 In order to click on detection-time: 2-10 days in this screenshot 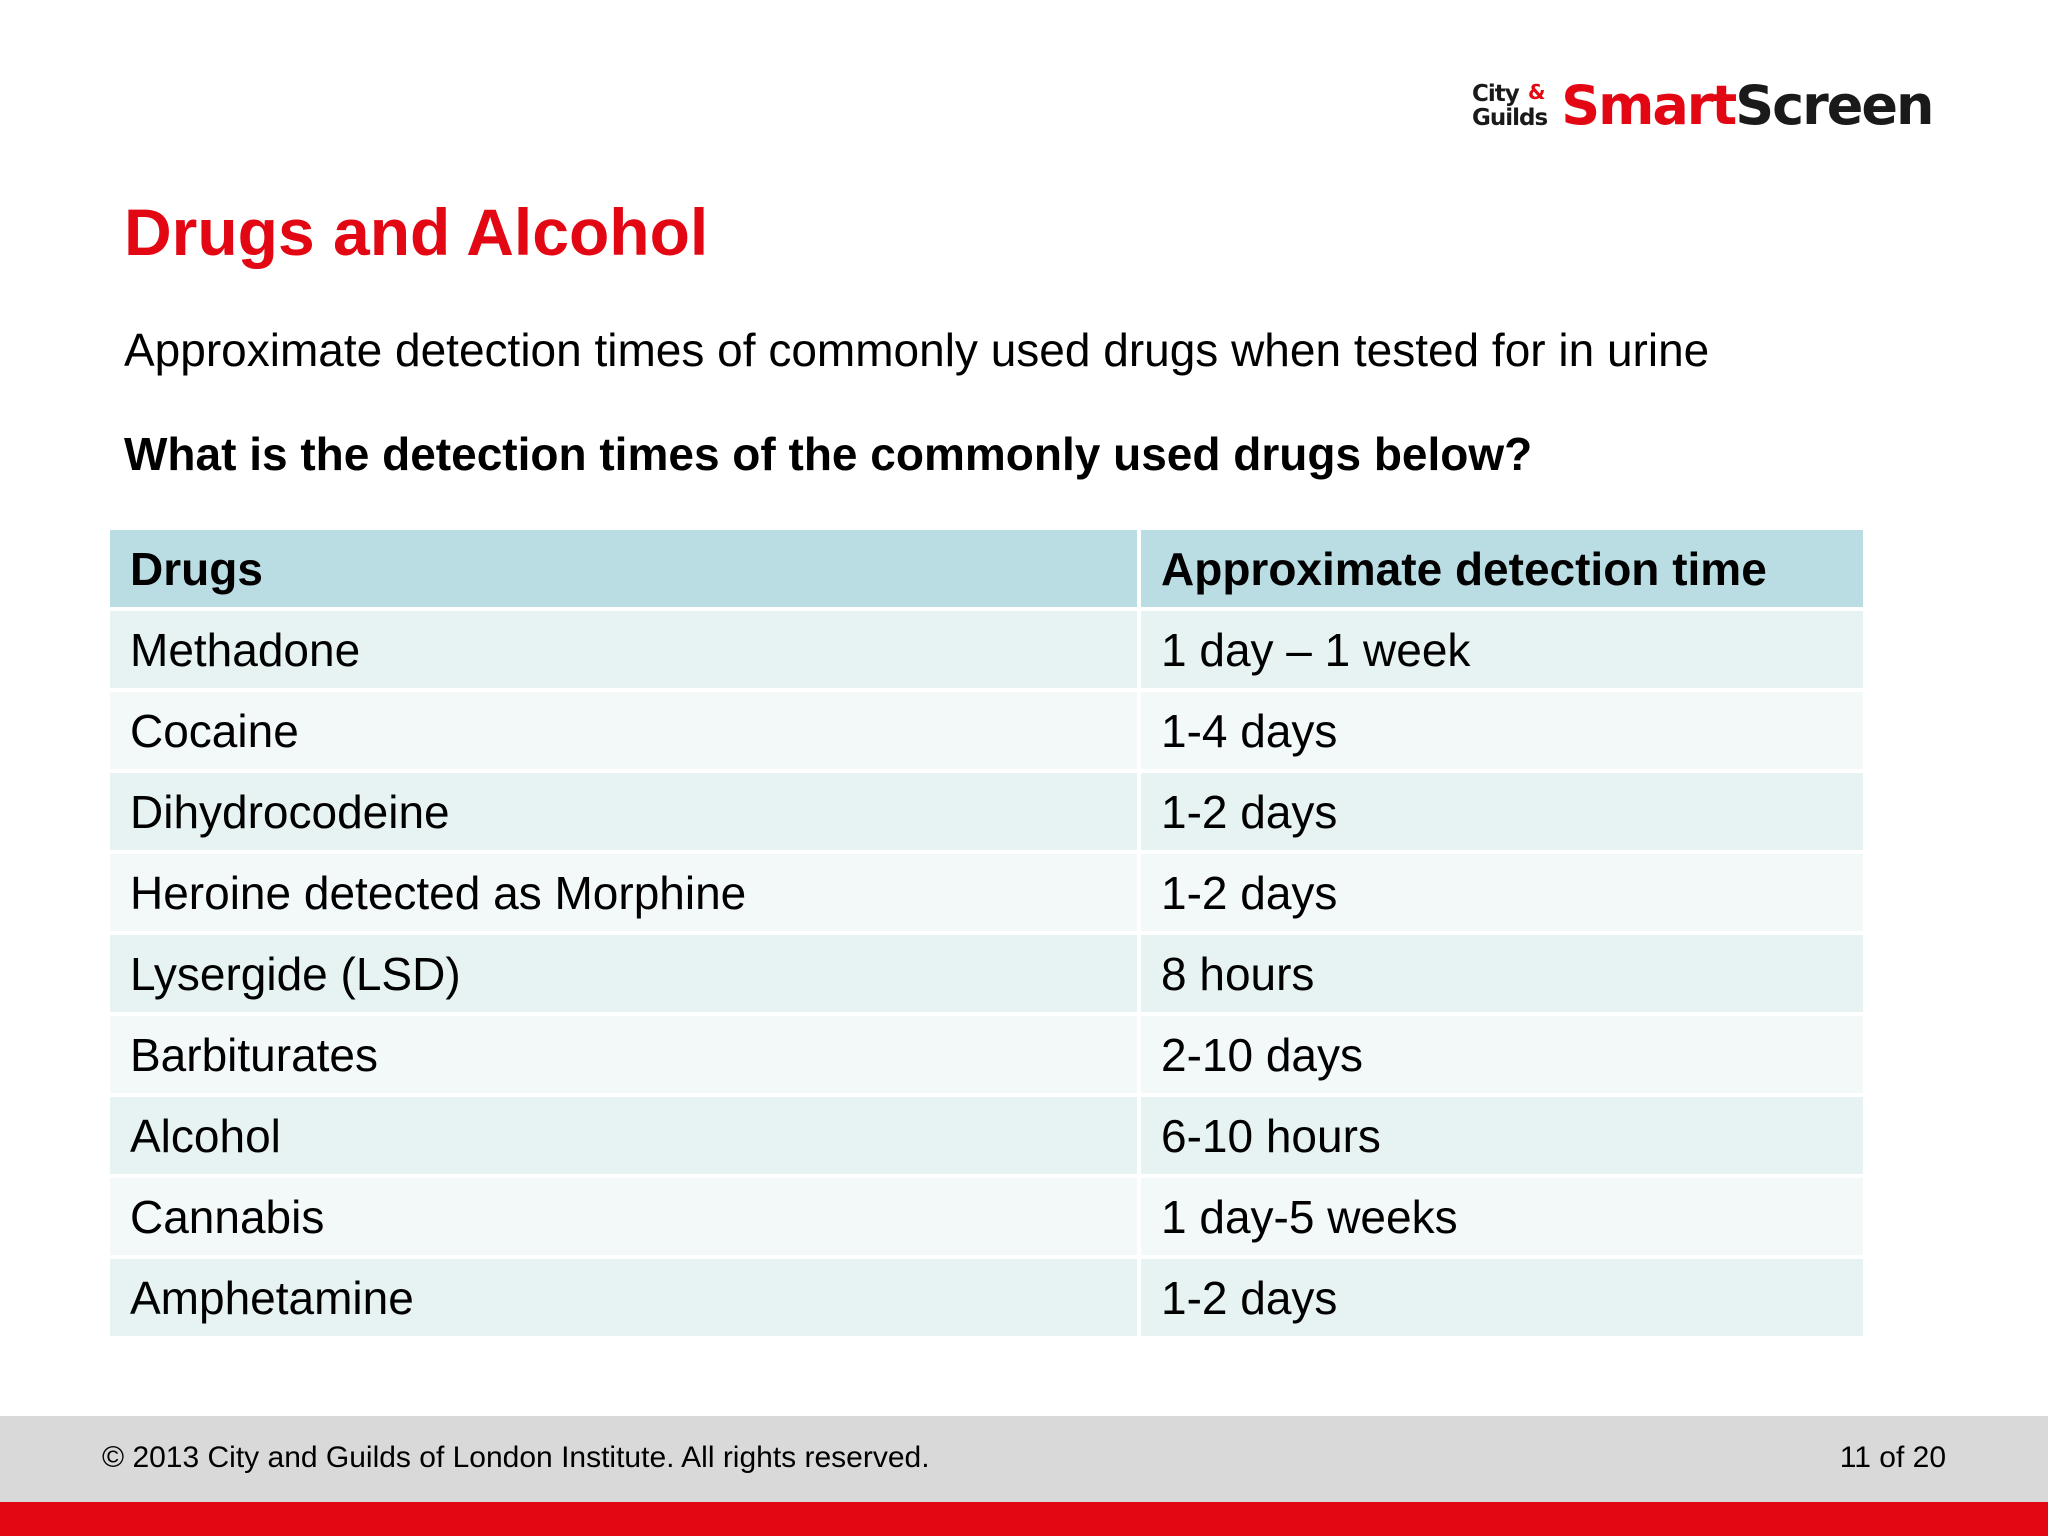, I will do `click(1502, 1054)`.